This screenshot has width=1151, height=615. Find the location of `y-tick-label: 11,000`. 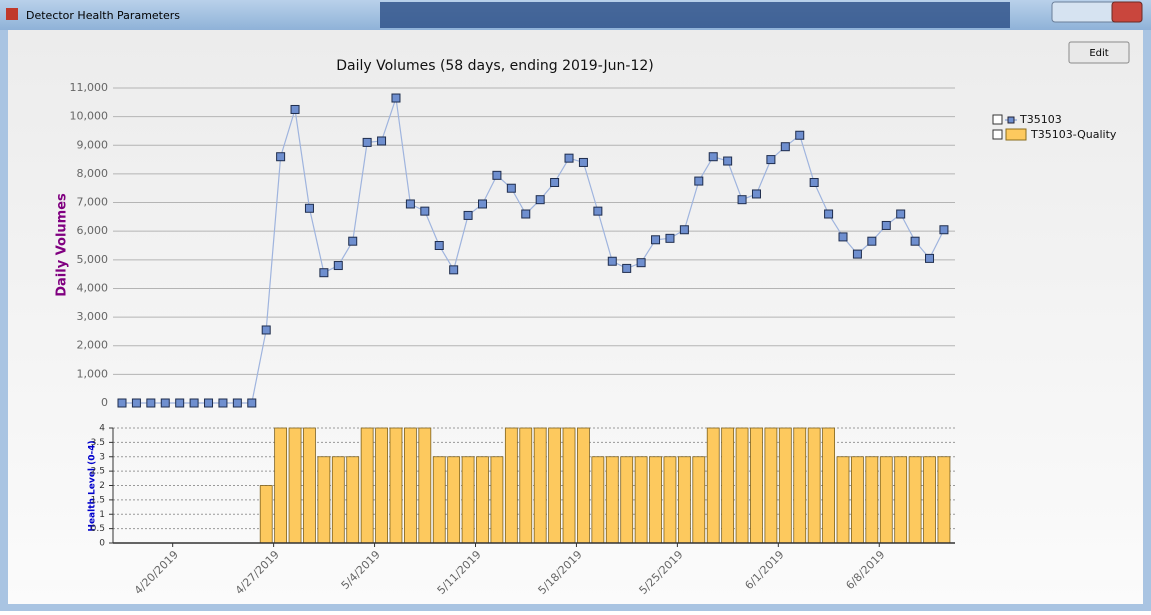

y-tick-label: 11,000 is located at coordinates (89, 87).